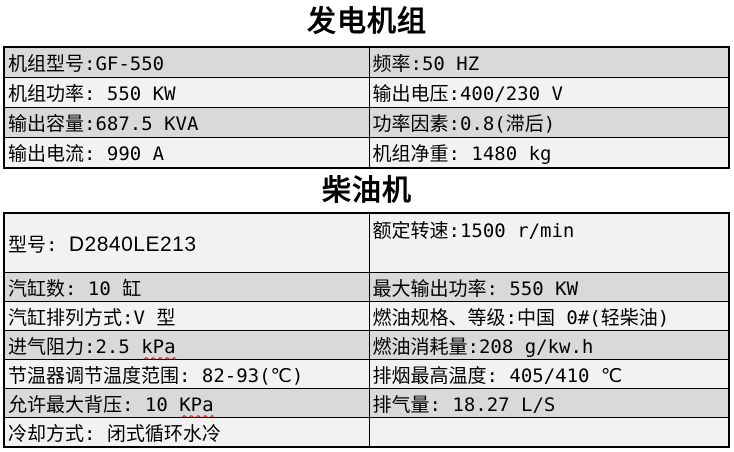 This screenshot has height=452, width=734. What do you see at coordinates (549, 316) in the screenshot?
I see `spec-cell-fuel-grade: 燃油规格、等级:中国 0#(轻柴油)` at bounding box center [549, 316].